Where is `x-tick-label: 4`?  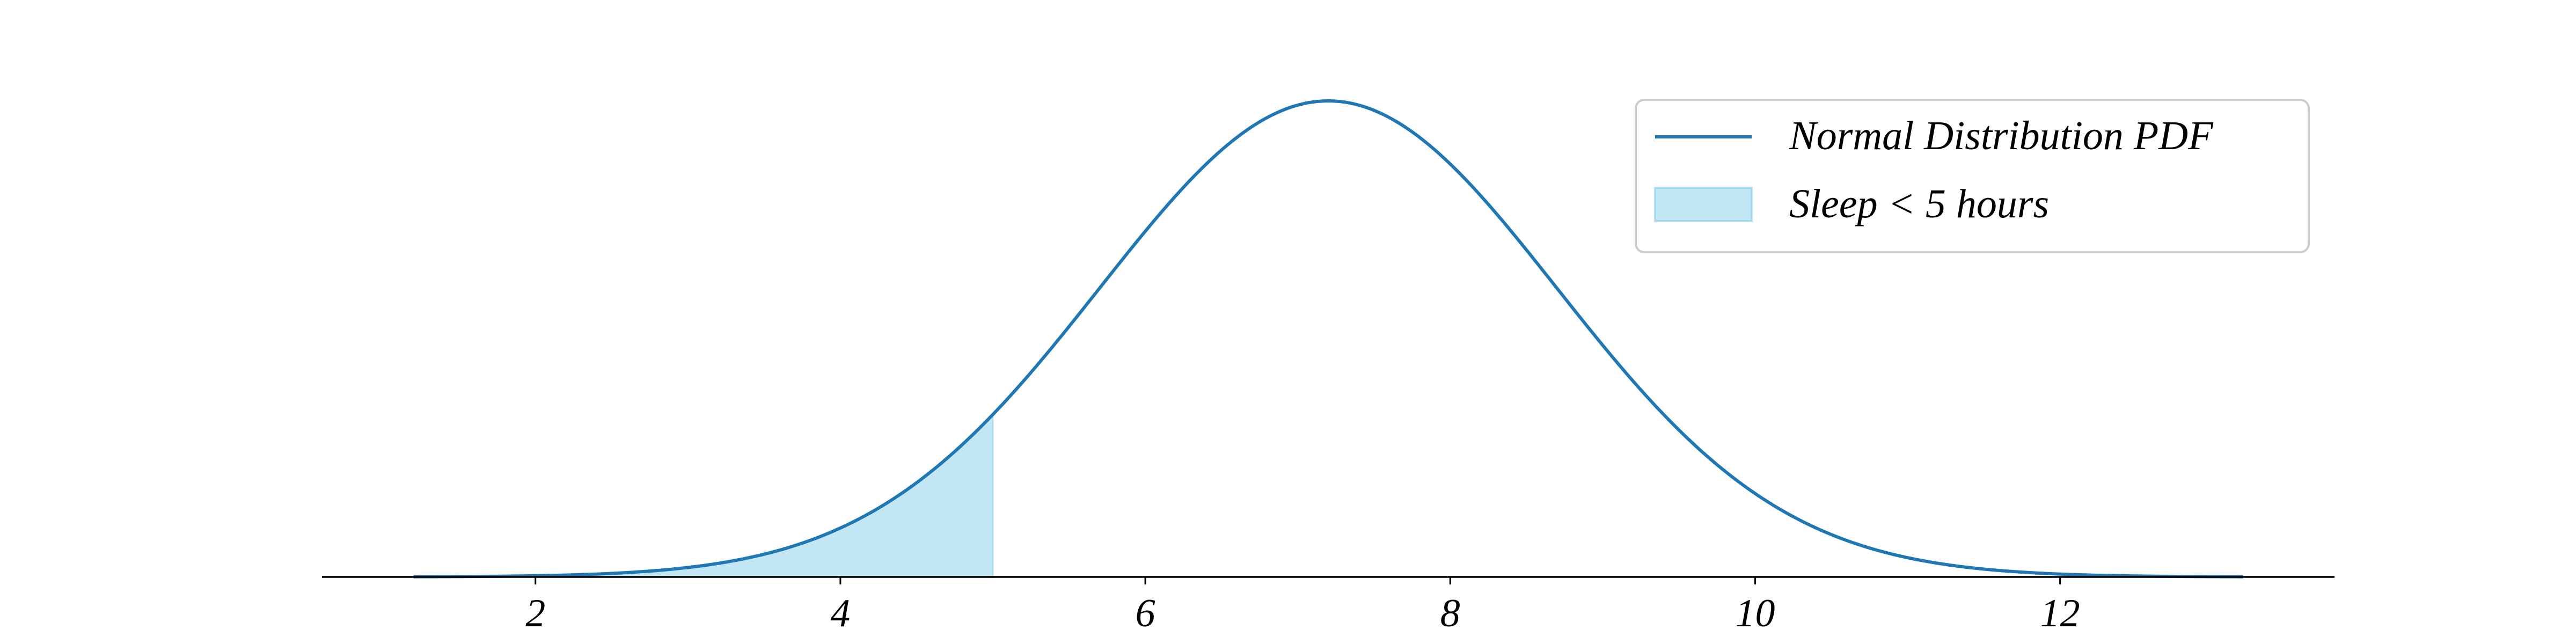 x-tick-label: 4 is located at coordinates (840, 613).